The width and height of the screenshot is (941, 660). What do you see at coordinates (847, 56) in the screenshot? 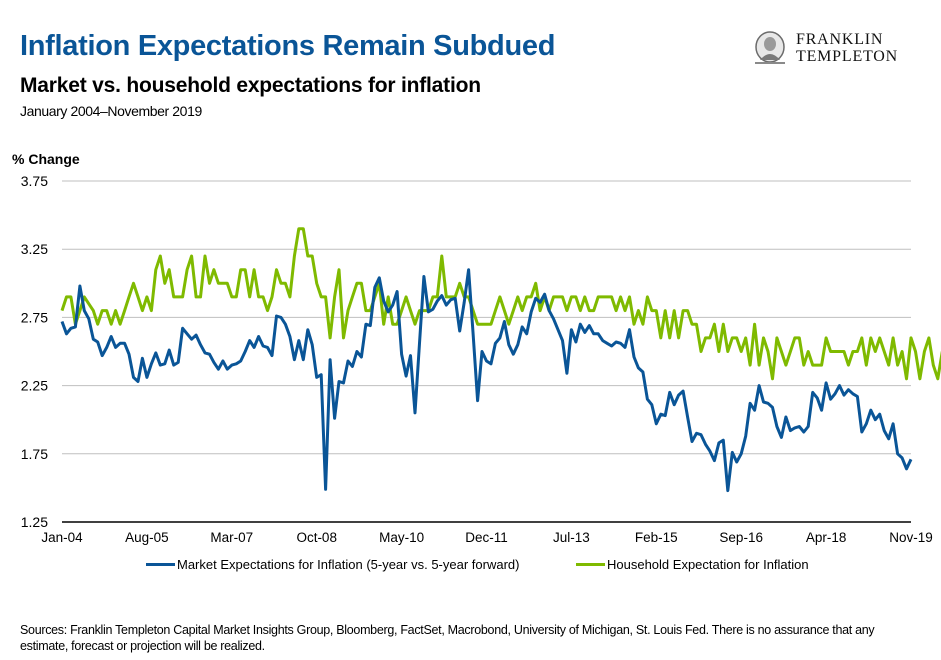
I see `logo-line-2: TEMPLETON` at bounding box center [847, 56].